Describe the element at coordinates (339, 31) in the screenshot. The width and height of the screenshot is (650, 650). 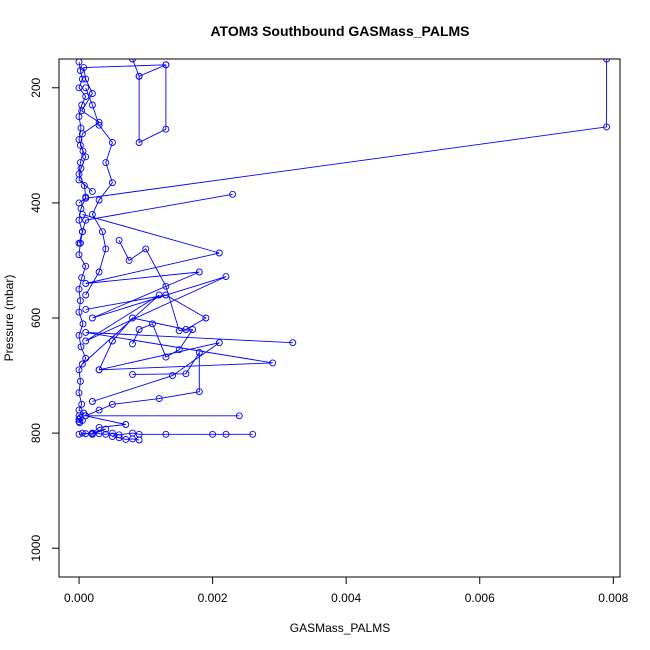
I see `chart-title: ATOM3 Southbound GASMass_PALMS` at that location.